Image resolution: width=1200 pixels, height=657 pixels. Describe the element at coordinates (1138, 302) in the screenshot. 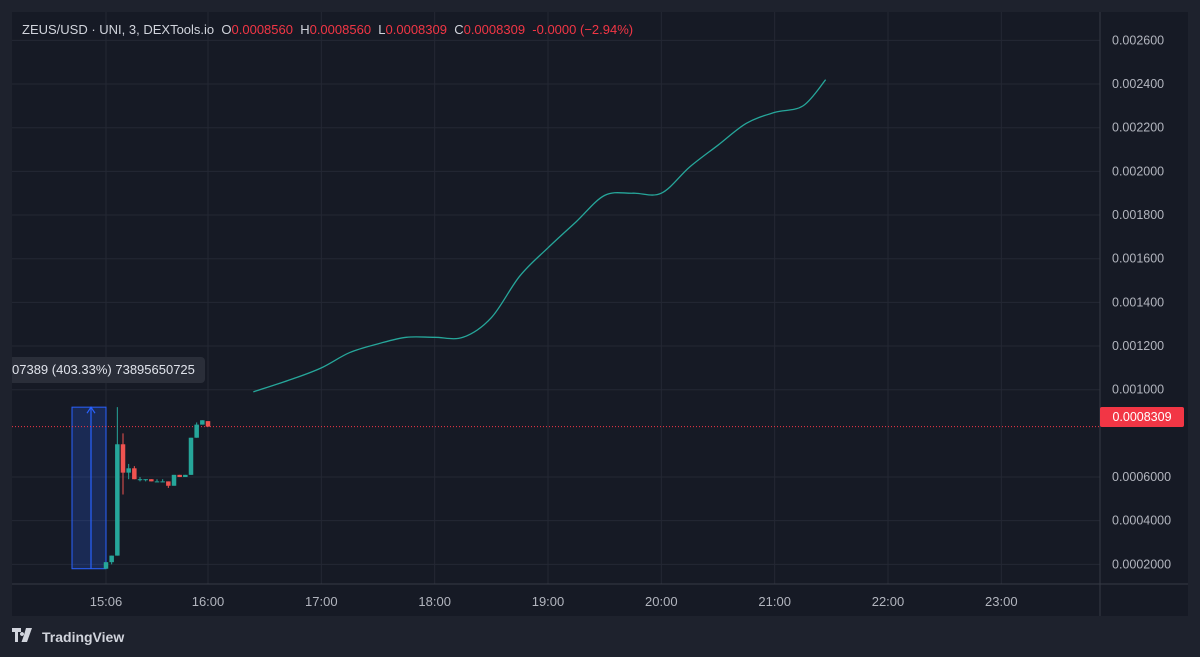

I see `y-tick-label: 0.001400` at that location.